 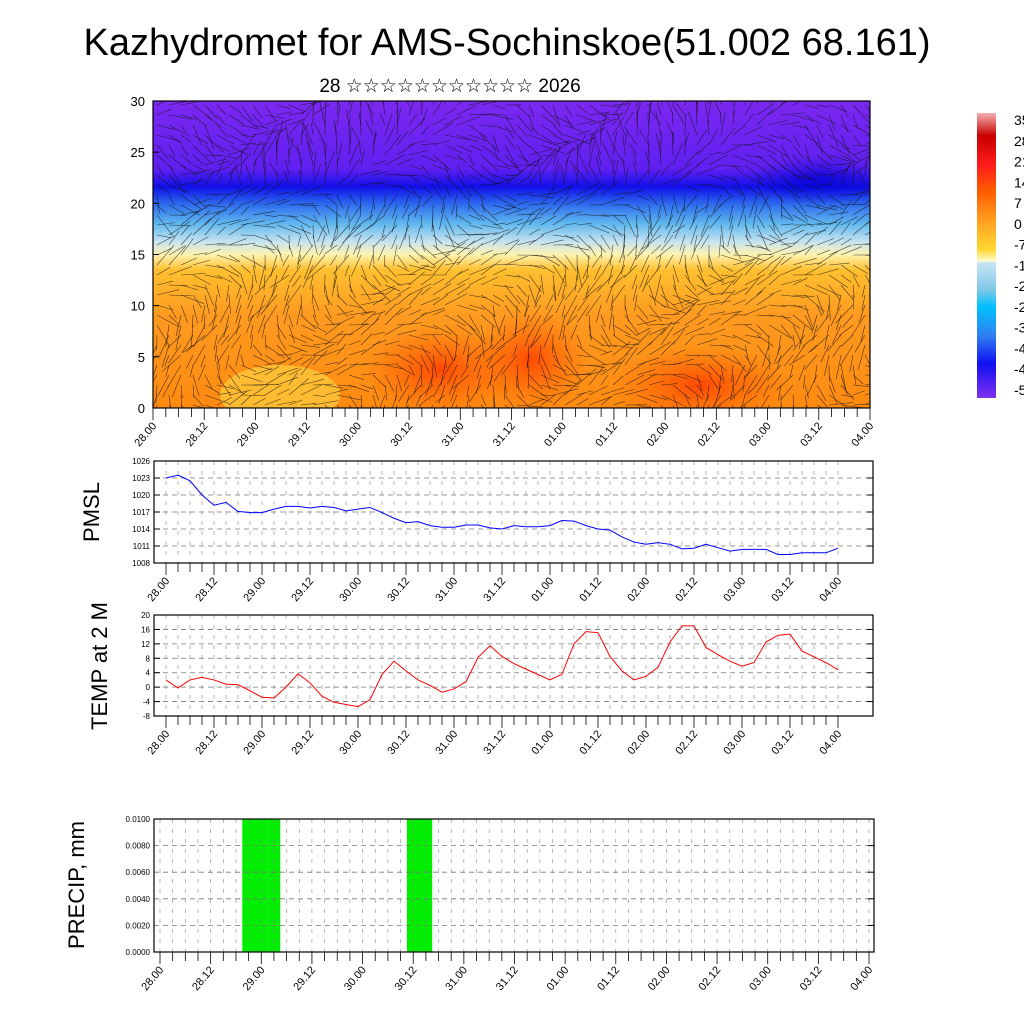 I want to click on y-tick-label: 1026, so click(x=141, y=461).